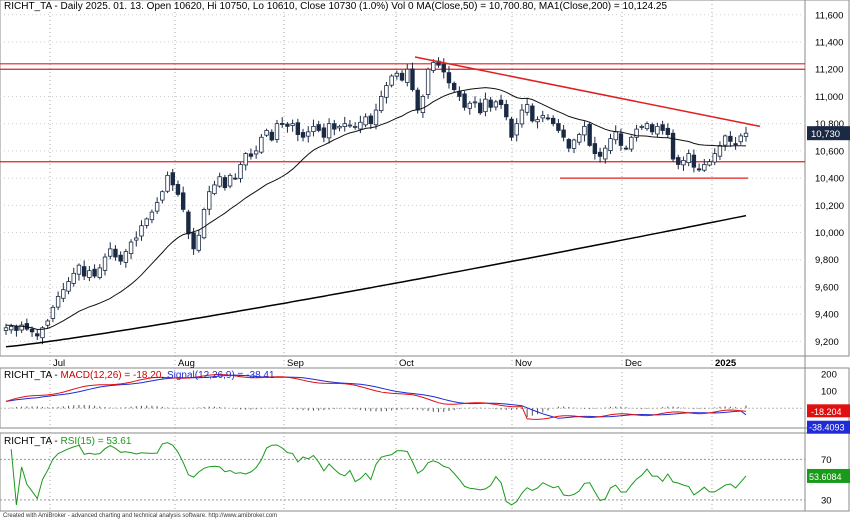  What do you see at coordinates (587, 92) in the screenshot?
I see `descending-trendline` at bounding box center [587, 92].